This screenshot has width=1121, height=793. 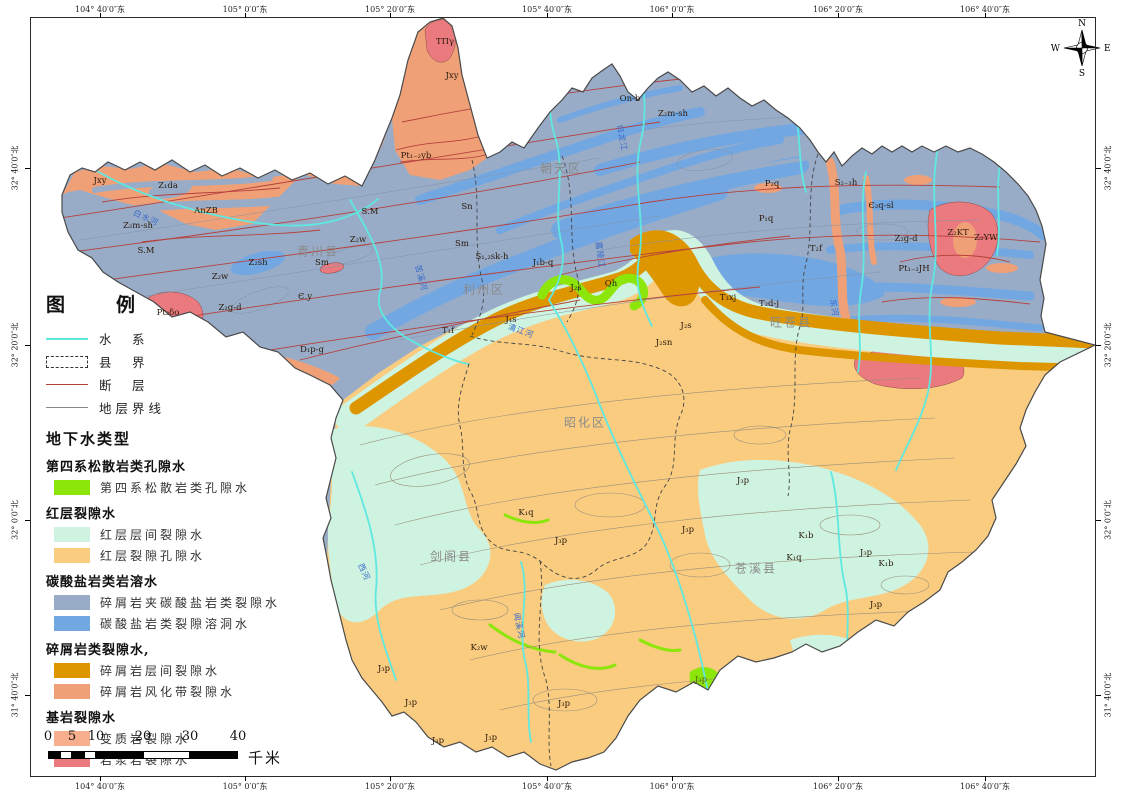 I want to click on scale-tick-label: 40, so click(x=238, y=736).